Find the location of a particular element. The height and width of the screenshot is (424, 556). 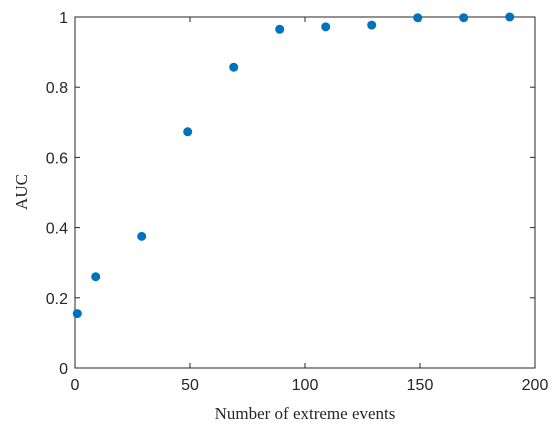

y-axis-label: AUC is located at coordinates (21, 192).